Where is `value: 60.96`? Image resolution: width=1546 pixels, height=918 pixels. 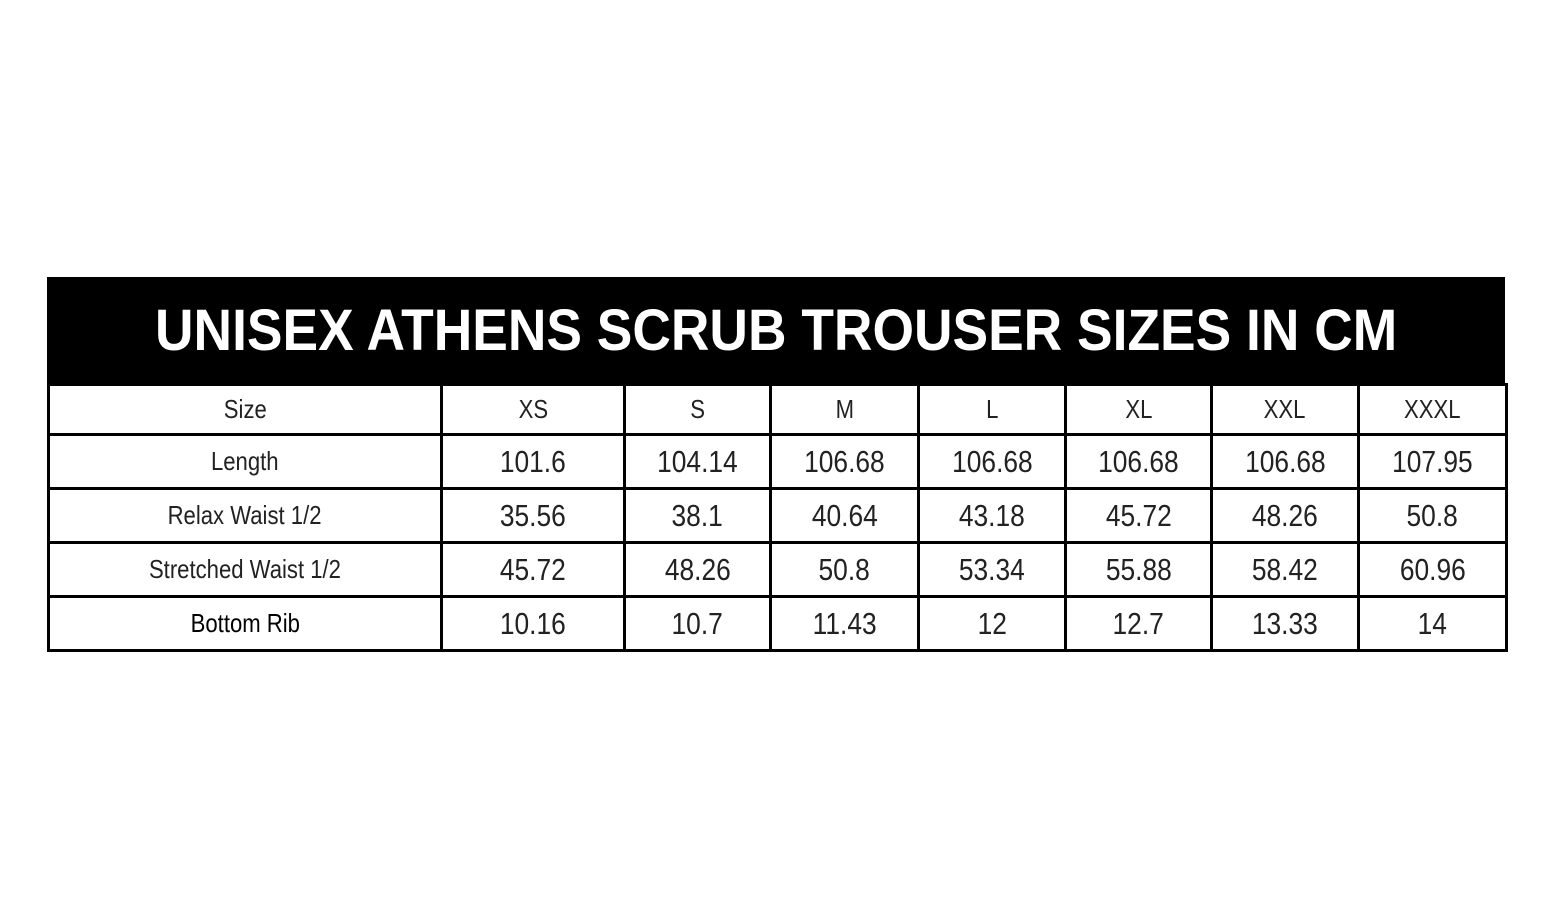
value: 60.96 is located at coordinates (1432, 569).